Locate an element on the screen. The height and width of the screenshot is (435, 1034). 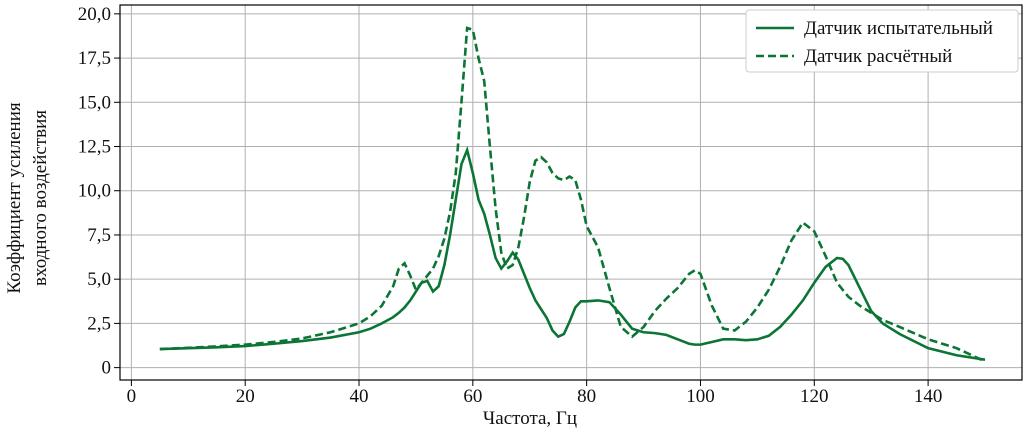
y-tick-label: 7,5 is located at coordinates (99, 235).